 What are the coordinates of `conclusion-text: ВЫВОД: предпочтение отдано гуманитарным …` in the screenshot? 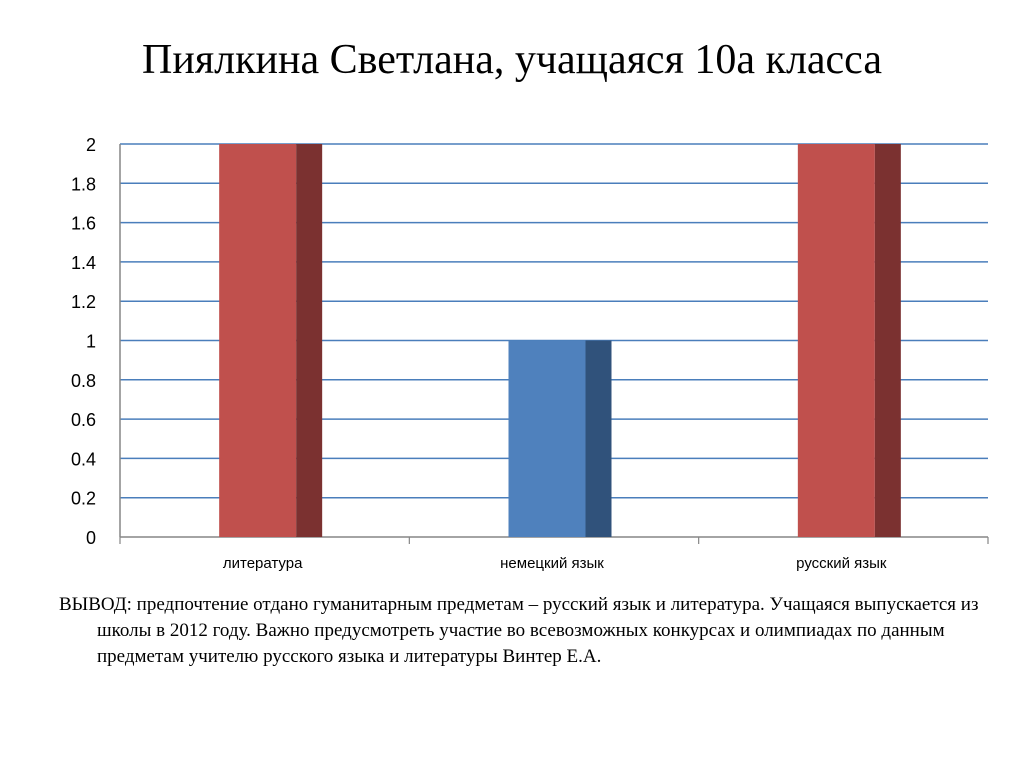 It's located at (519, 630).